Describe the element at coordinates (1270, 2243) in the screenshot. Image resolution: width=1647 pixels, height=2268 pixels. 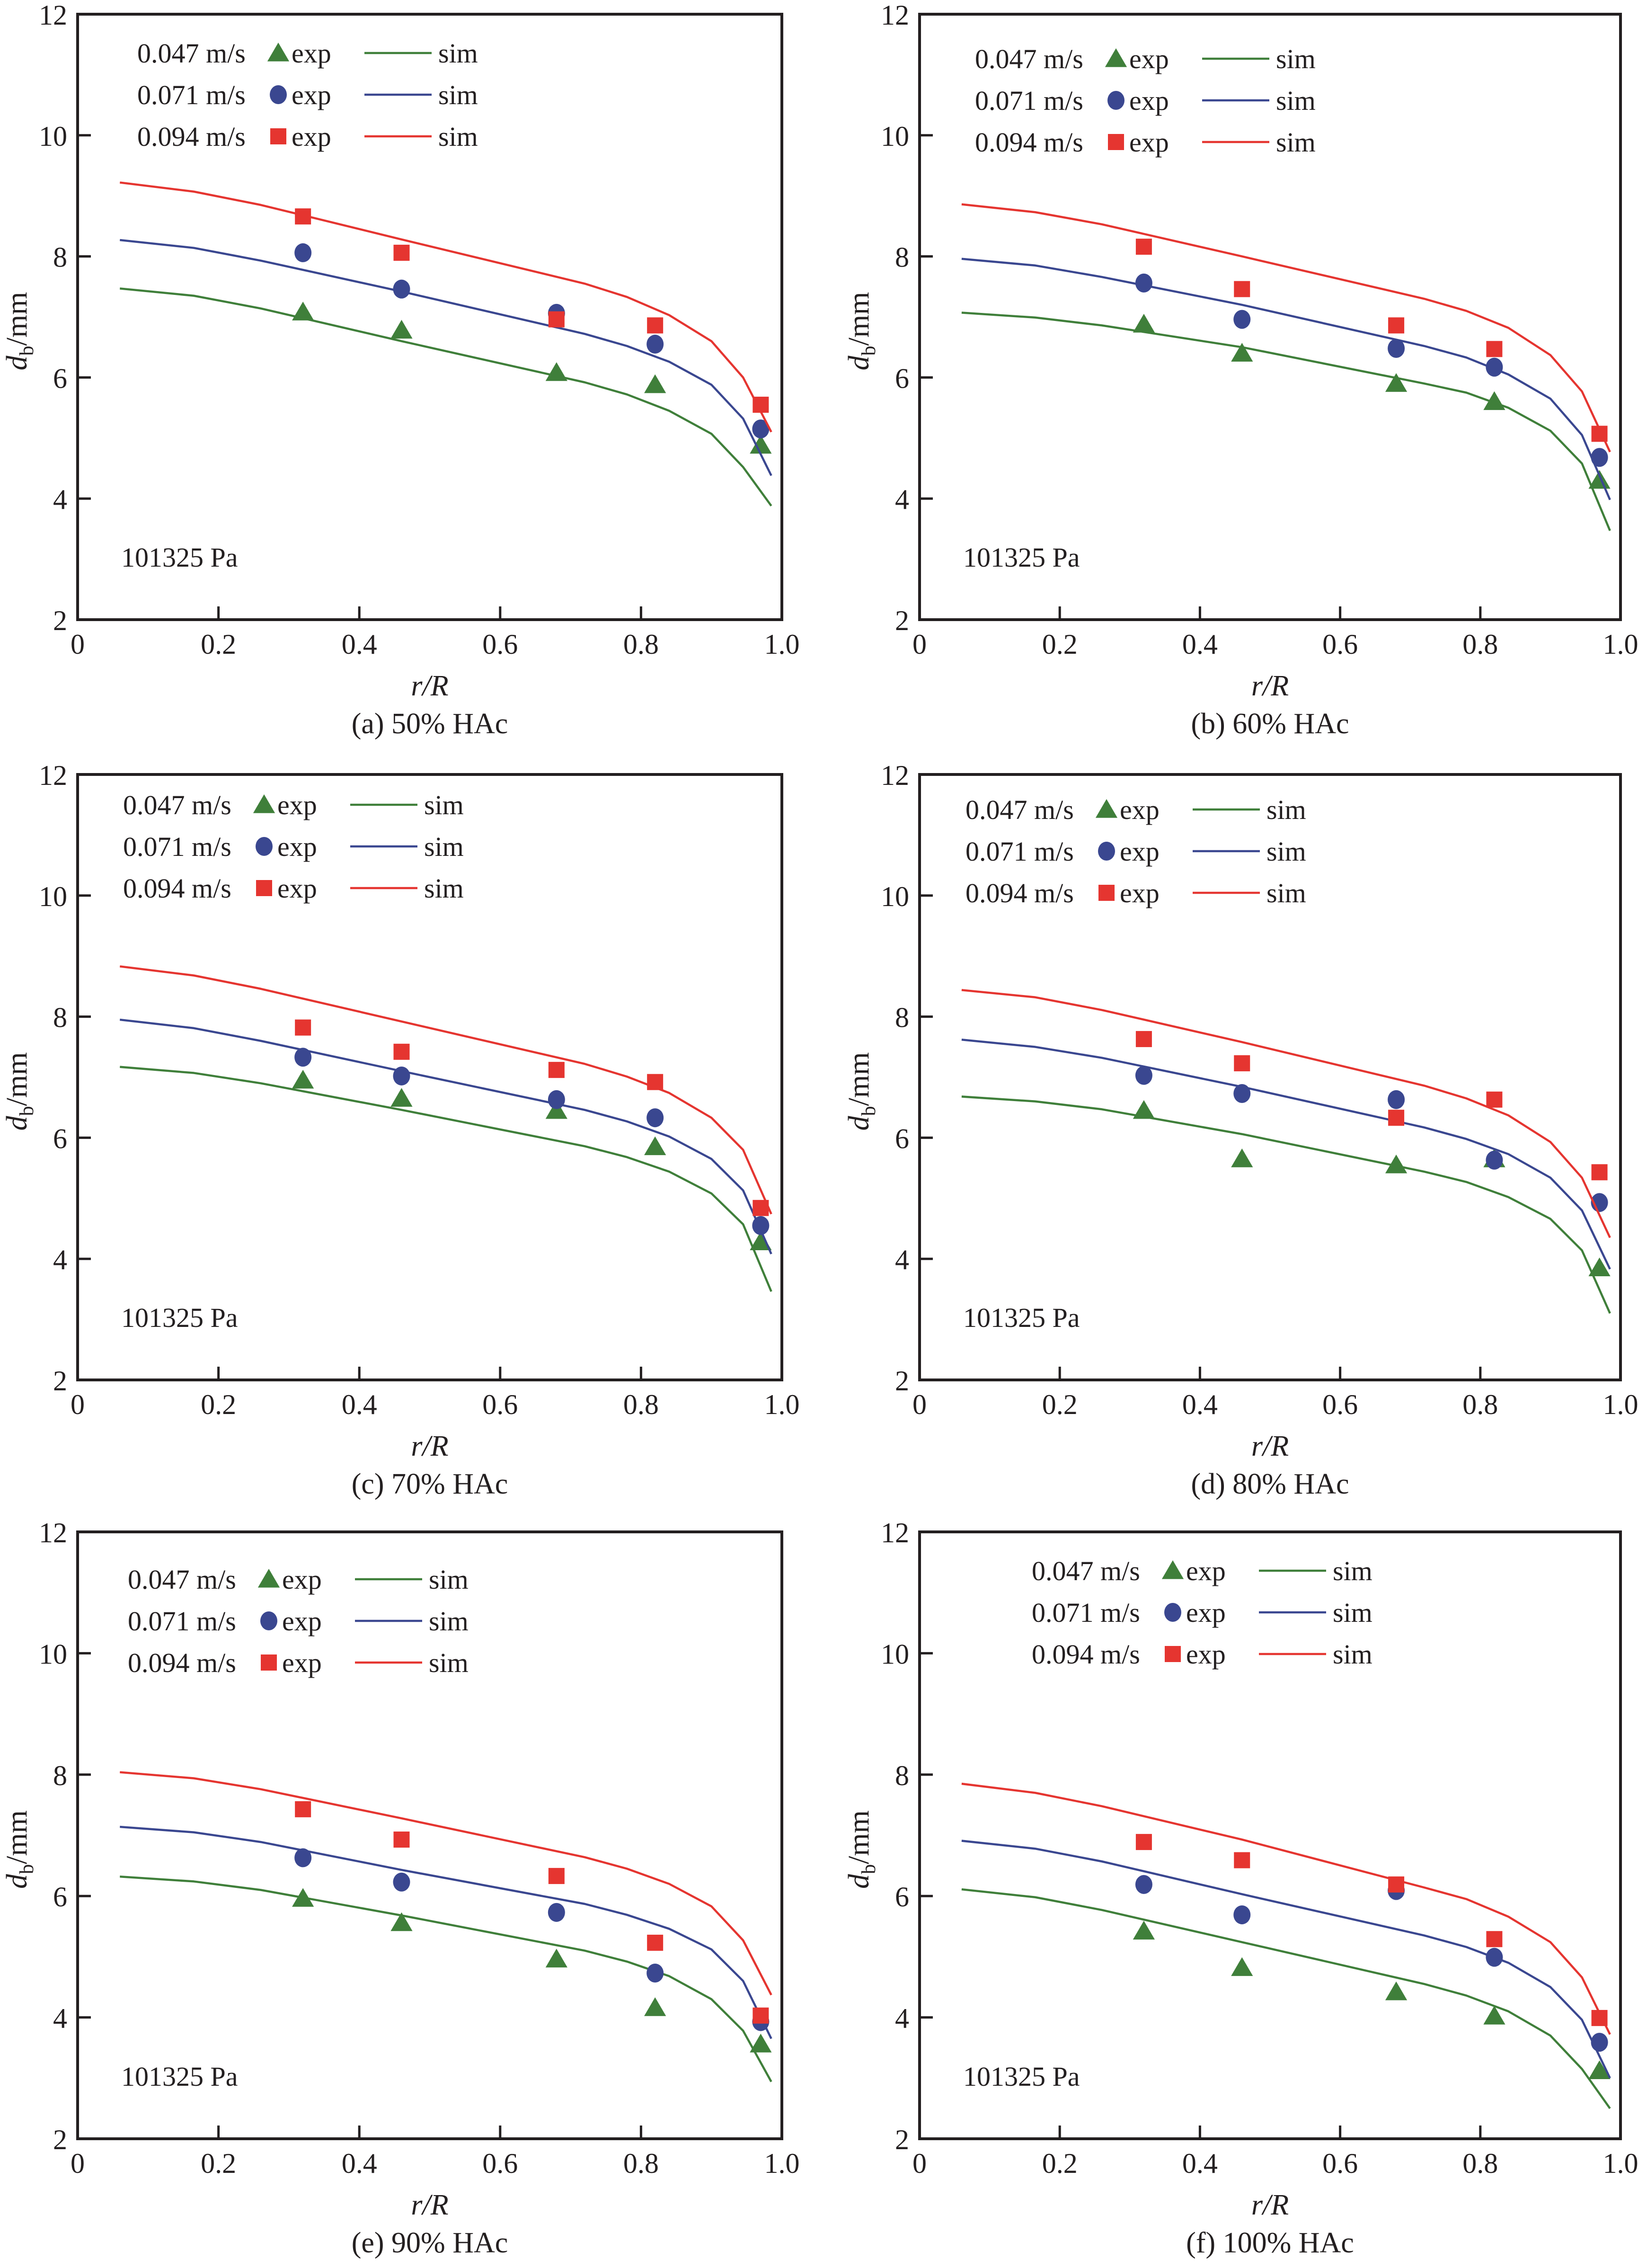
I see `panel-caption: (f) 100% HAc` at that location.